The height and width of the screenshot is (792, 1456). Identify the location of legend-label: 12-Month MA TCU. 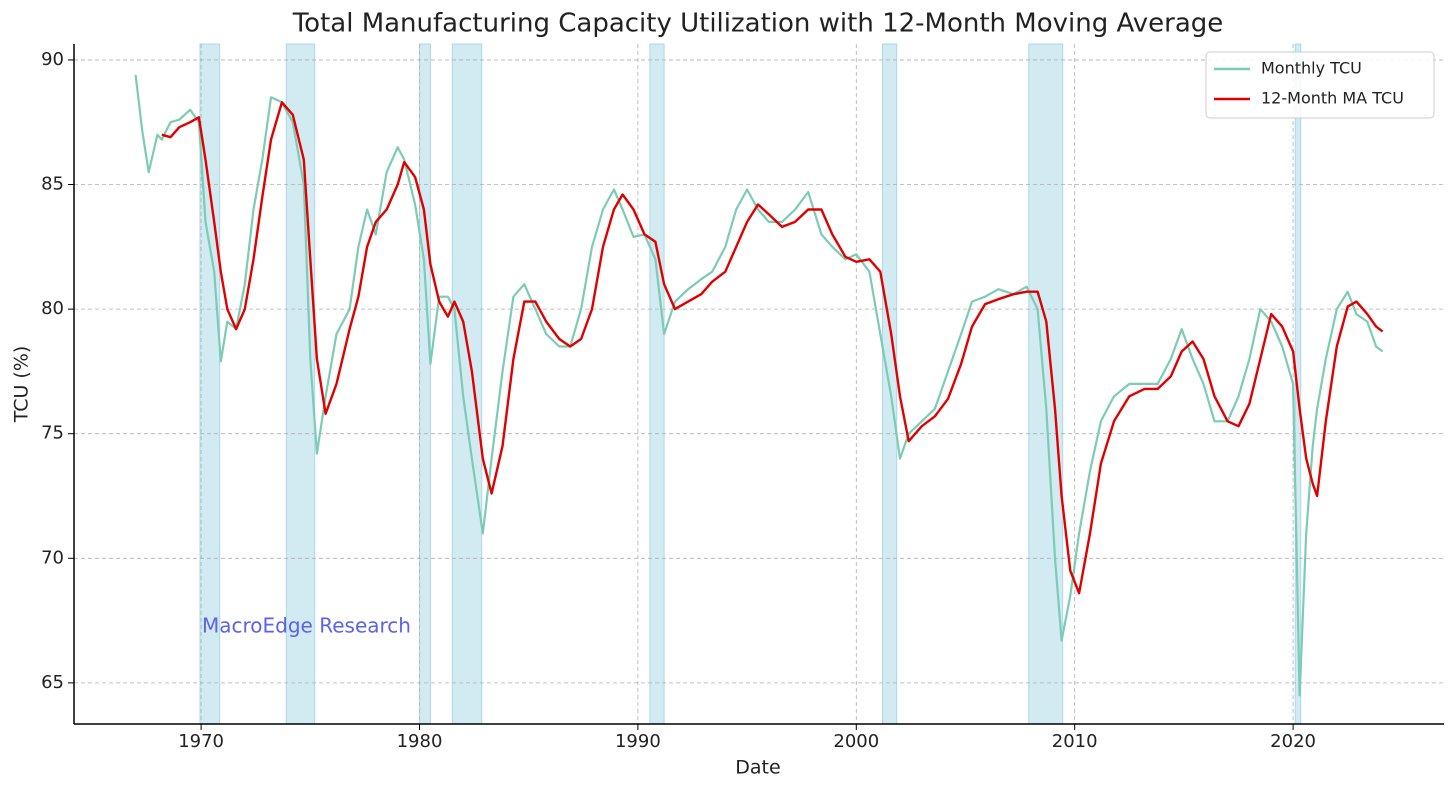
(1332, 98).